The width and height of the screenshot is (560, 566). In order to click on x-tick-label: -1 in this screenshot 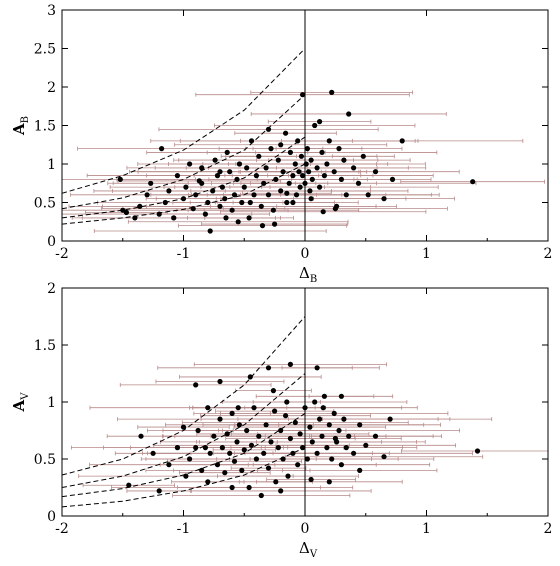, I will do `click(184, 254)`.